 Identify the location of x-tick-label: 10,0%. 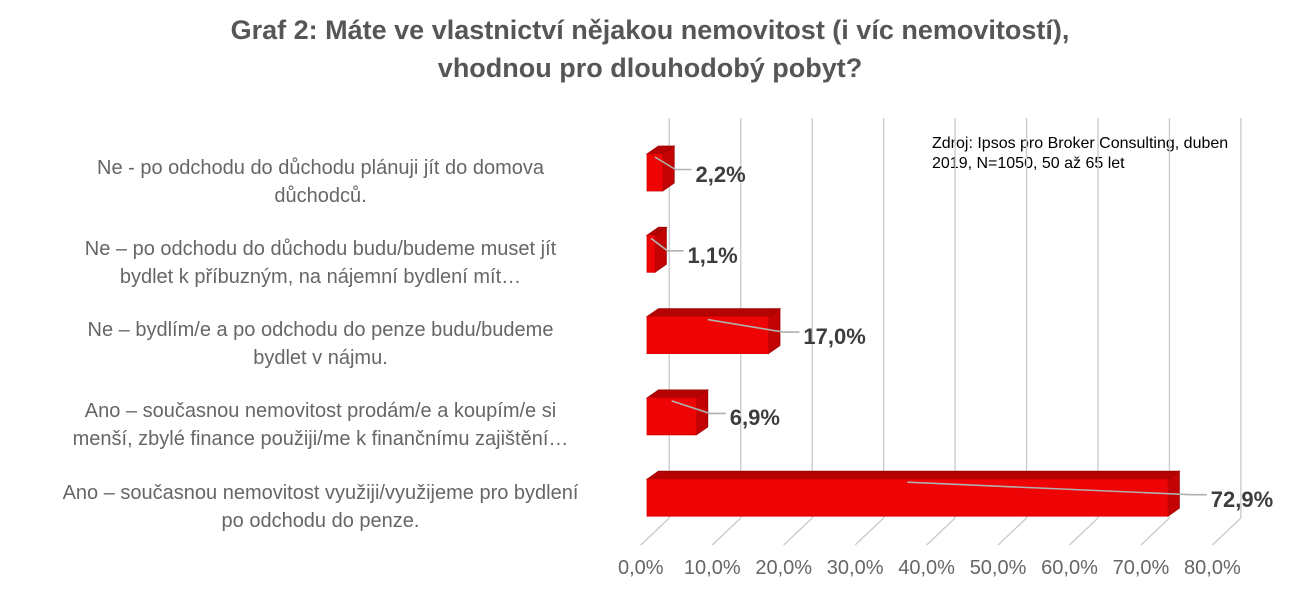
(712, 568).